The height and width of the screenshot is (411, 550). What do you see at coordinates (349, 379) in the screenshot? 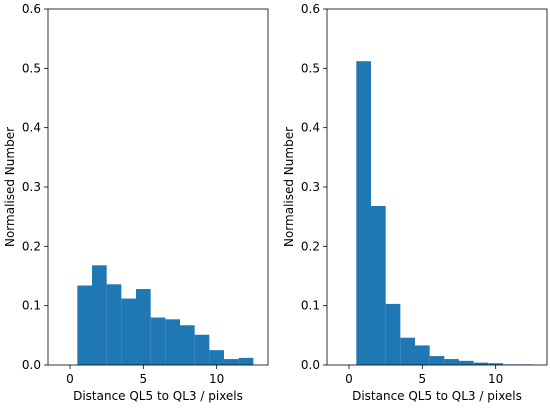
I see `right-x-tick-label: 0` at bounding box center [349, 379].